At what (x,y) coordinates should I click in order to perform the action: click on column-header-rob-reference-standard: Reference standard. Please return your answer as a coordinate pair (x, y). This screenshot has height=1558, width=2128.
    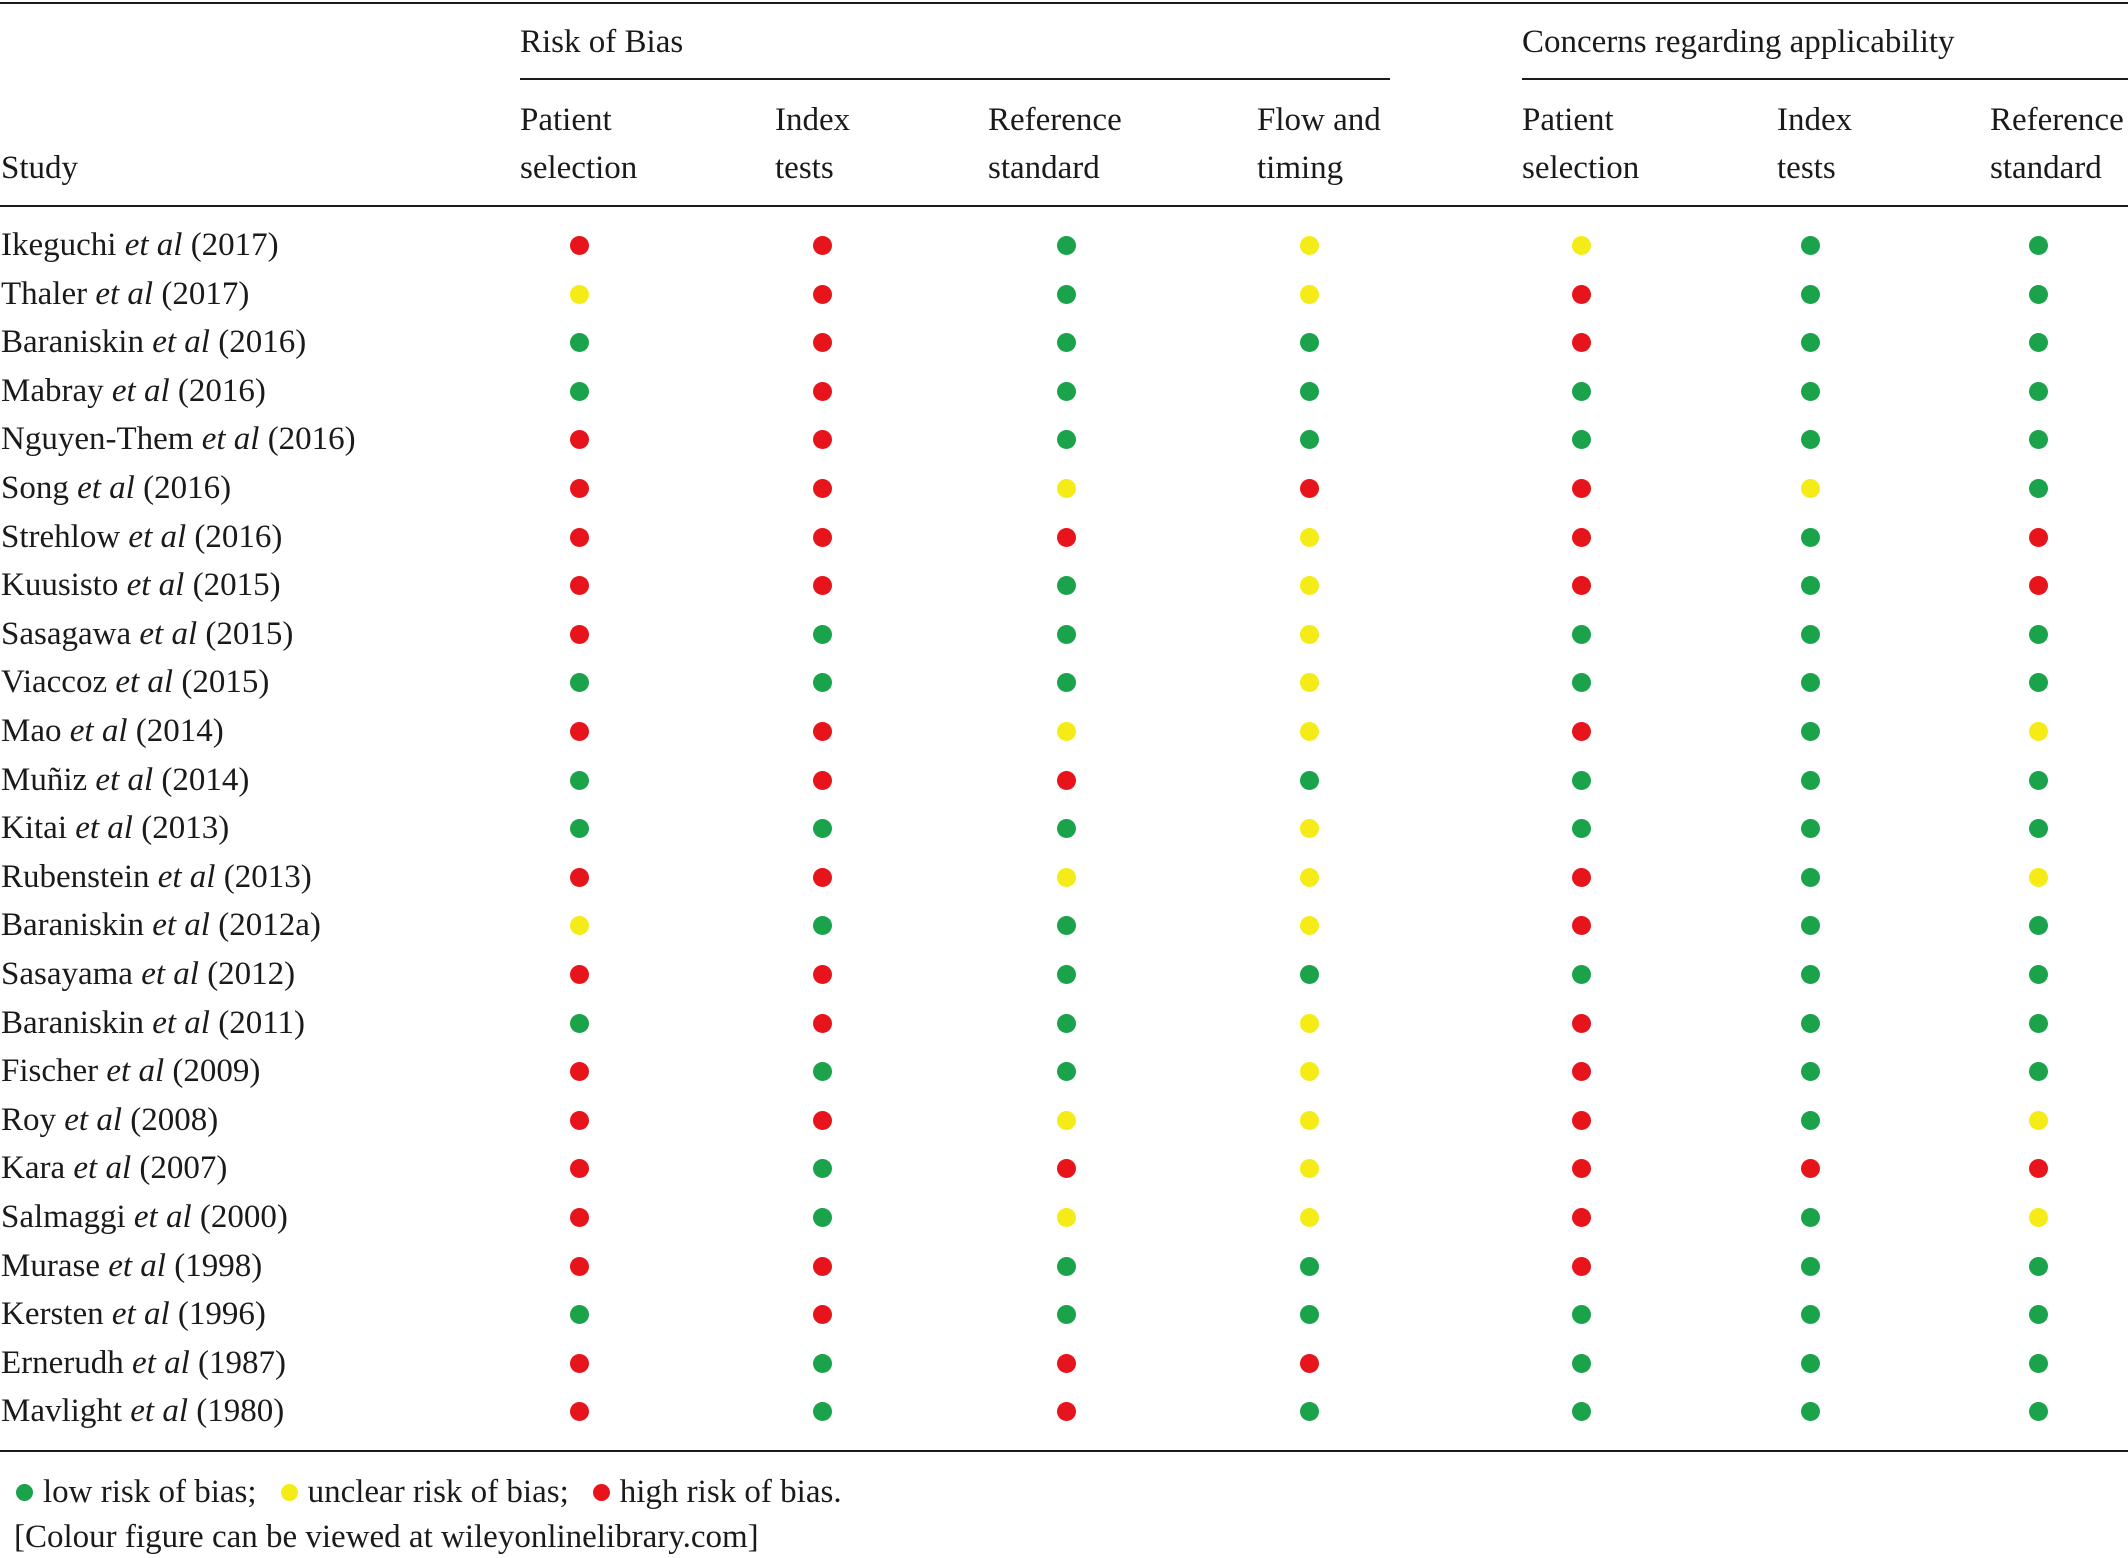
    Looking at the image, I should click on (1055, 144).